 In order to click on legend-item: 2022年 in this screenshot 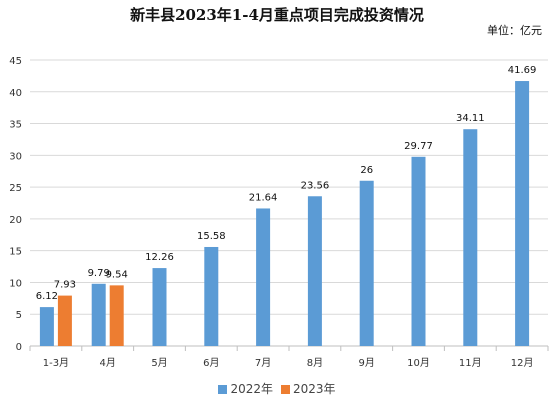, I will do `click(245, 388)`.